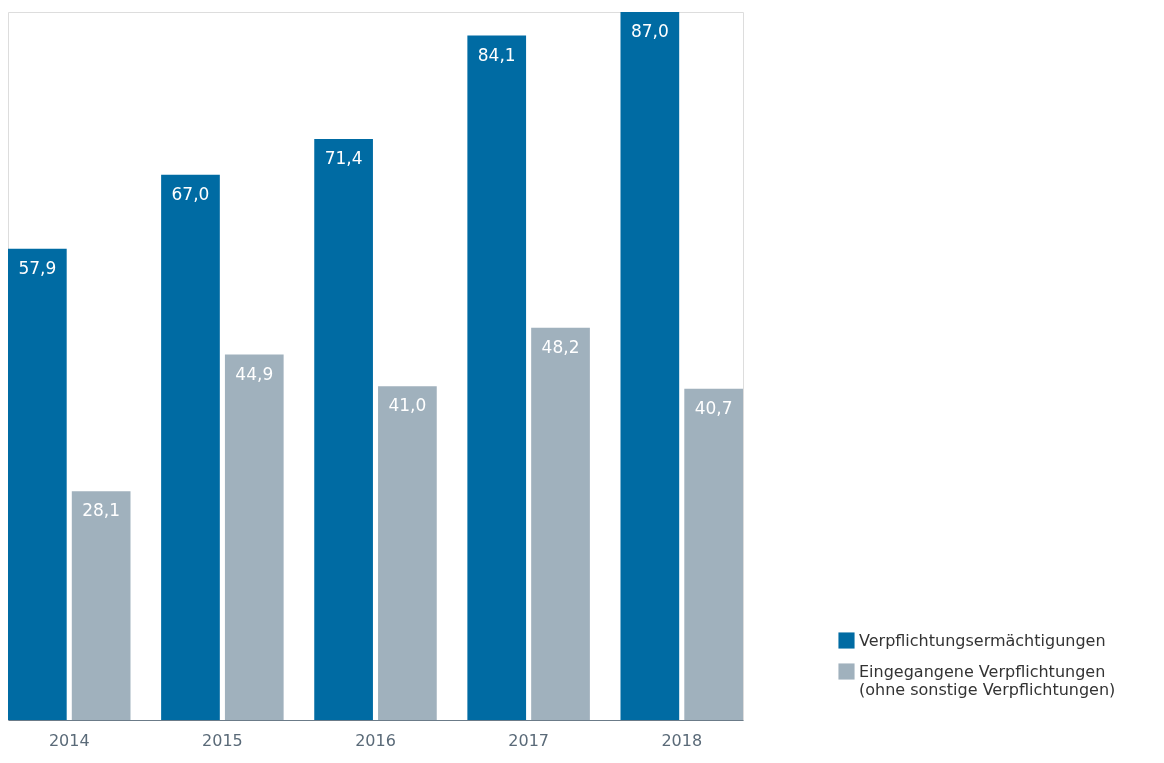 The image size is (1164, 763). What do you see at coordinates (190, 193) in the screenshot?
I see `data-label: 67,0` at bounding box center [190, 193].